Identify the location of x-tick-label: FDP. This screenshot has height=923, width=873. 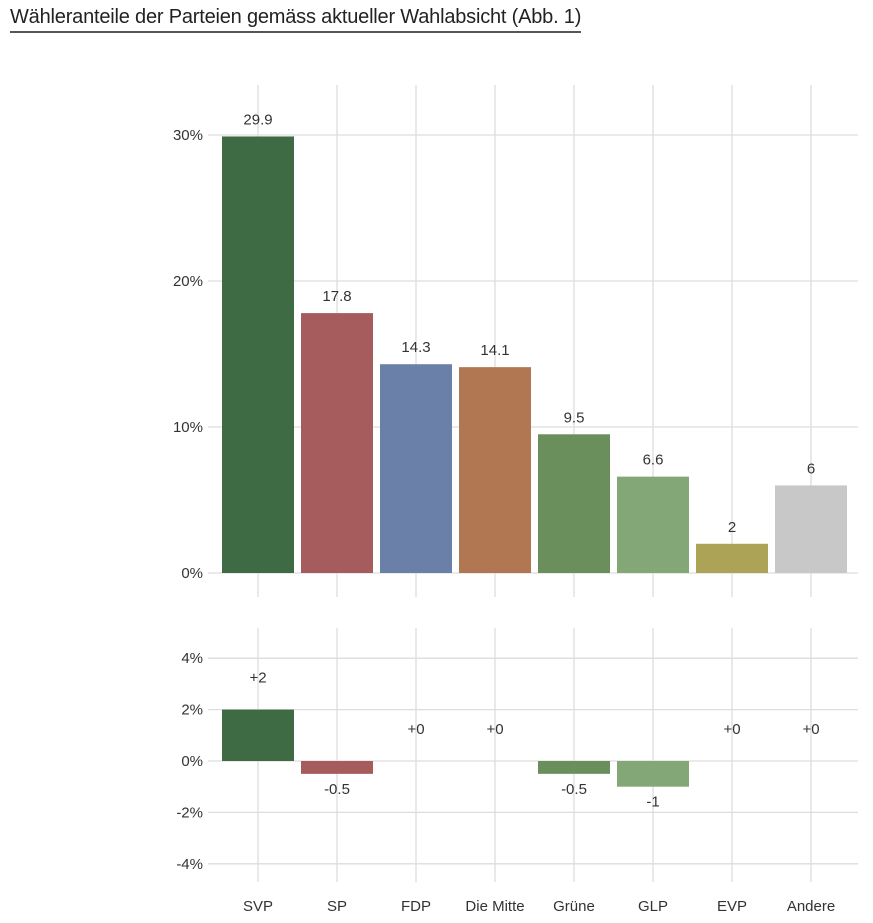
(416, 906).